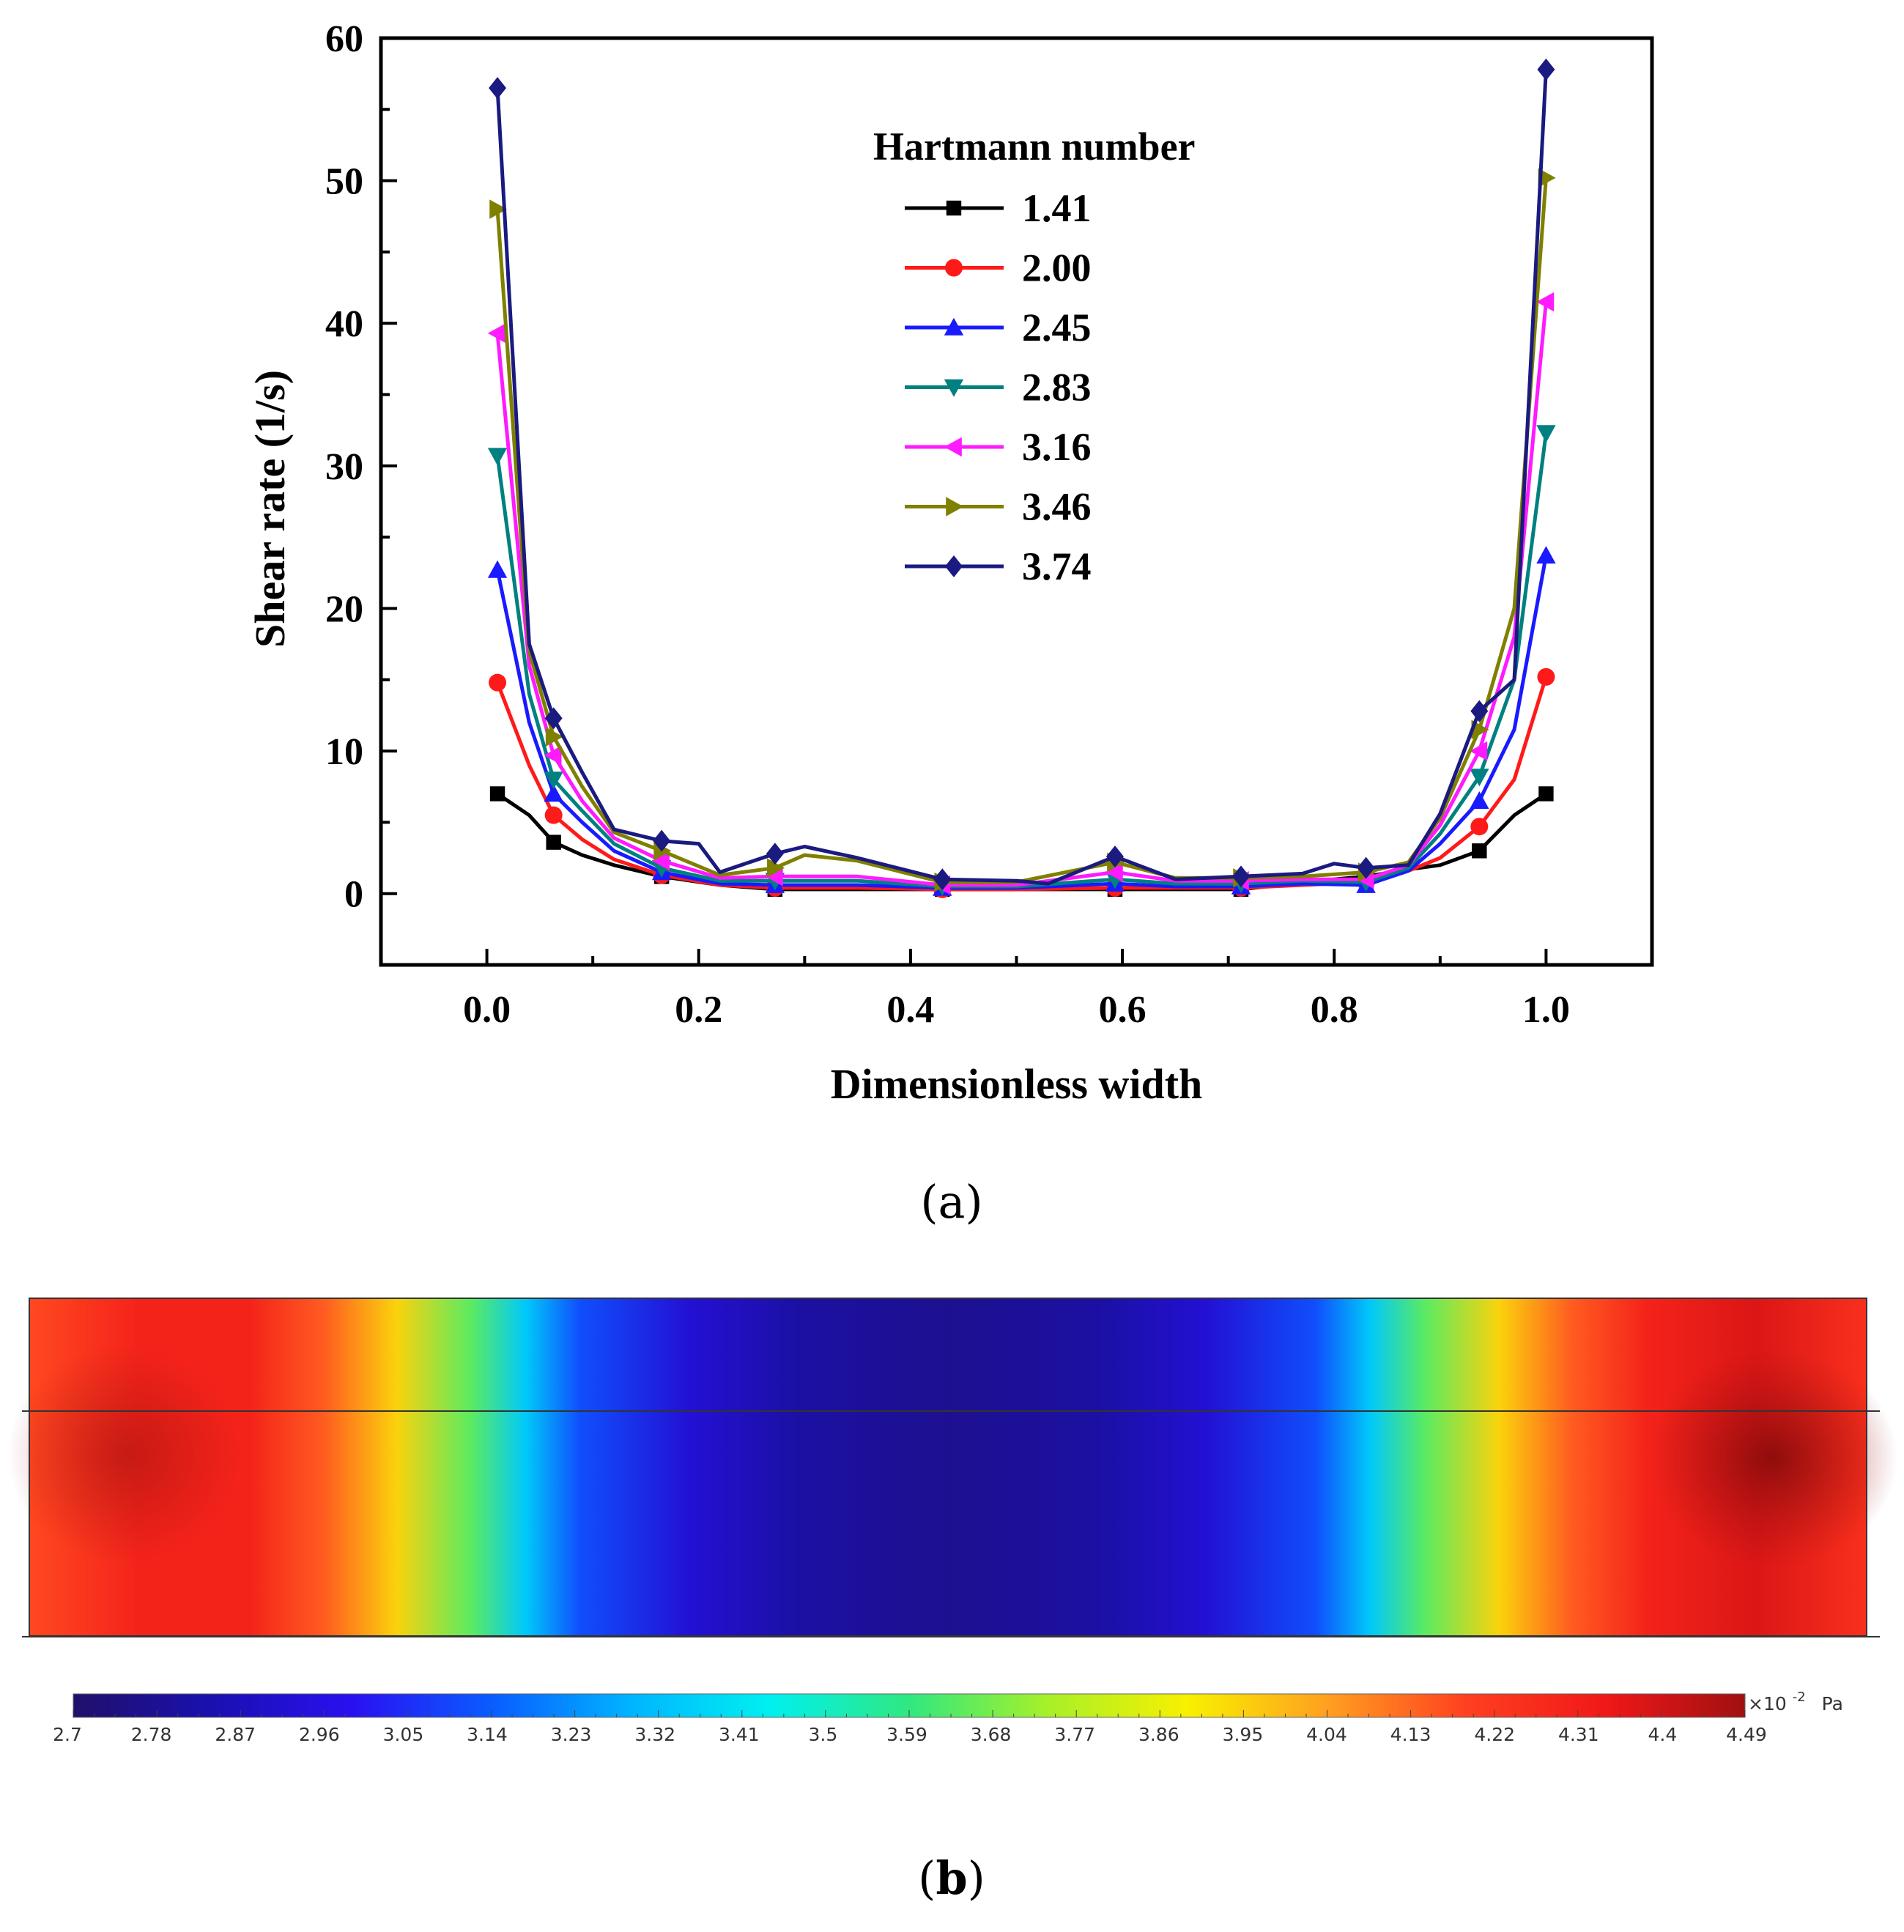 The height and width of the screenshot is (1932, 1904). Describe the element at coordinates (1243, 1734) in the screenshot. I see `colorbar-tick-label: 3.95` at that location.